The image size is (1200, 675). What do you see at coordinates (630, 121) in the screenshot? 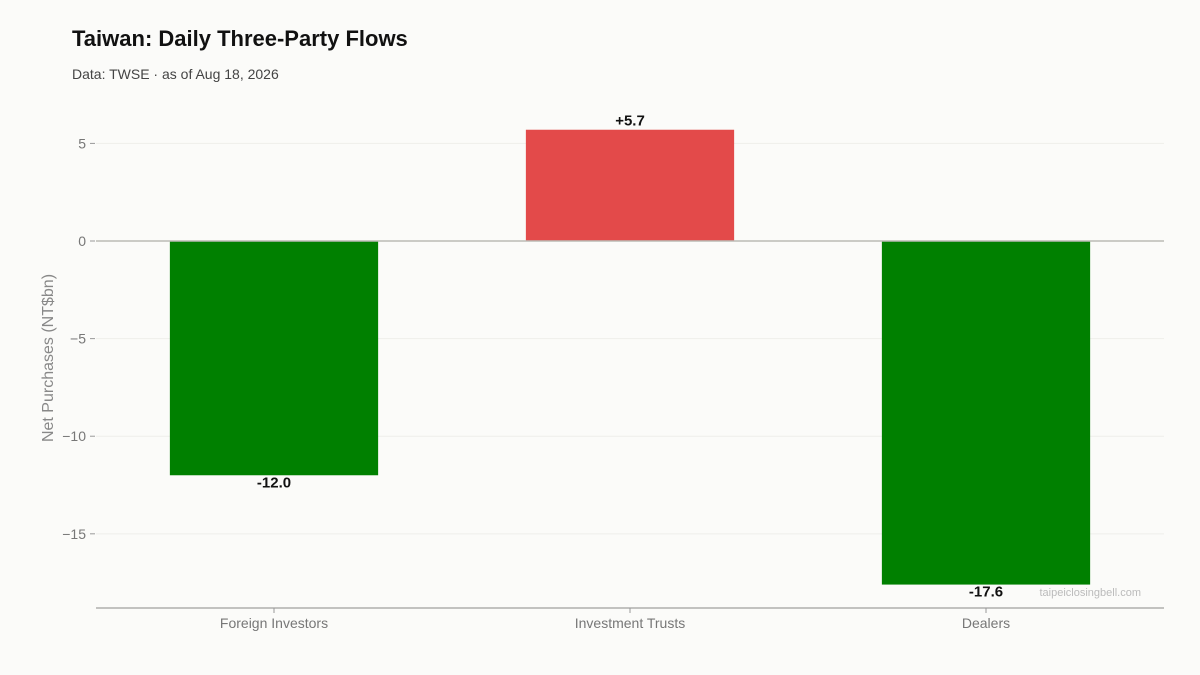
I see `bar-value-label: +5.7` at bounding box center [630, 121].